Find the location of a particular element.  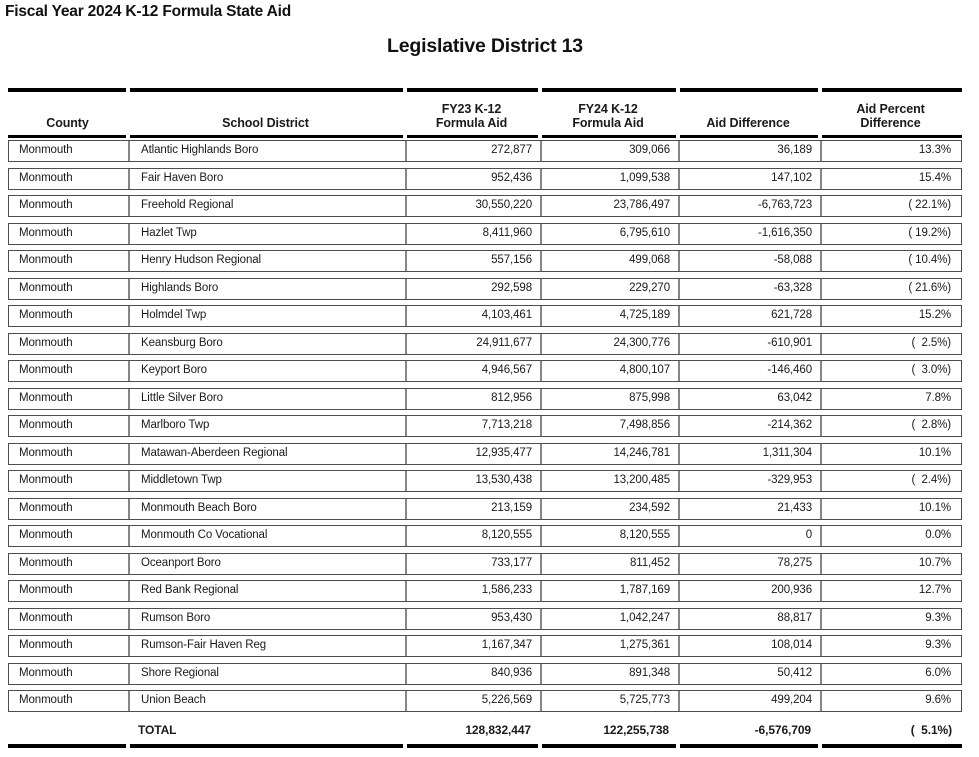

aid-difference-cell: 147,102 is located at coordinates (749, 178).